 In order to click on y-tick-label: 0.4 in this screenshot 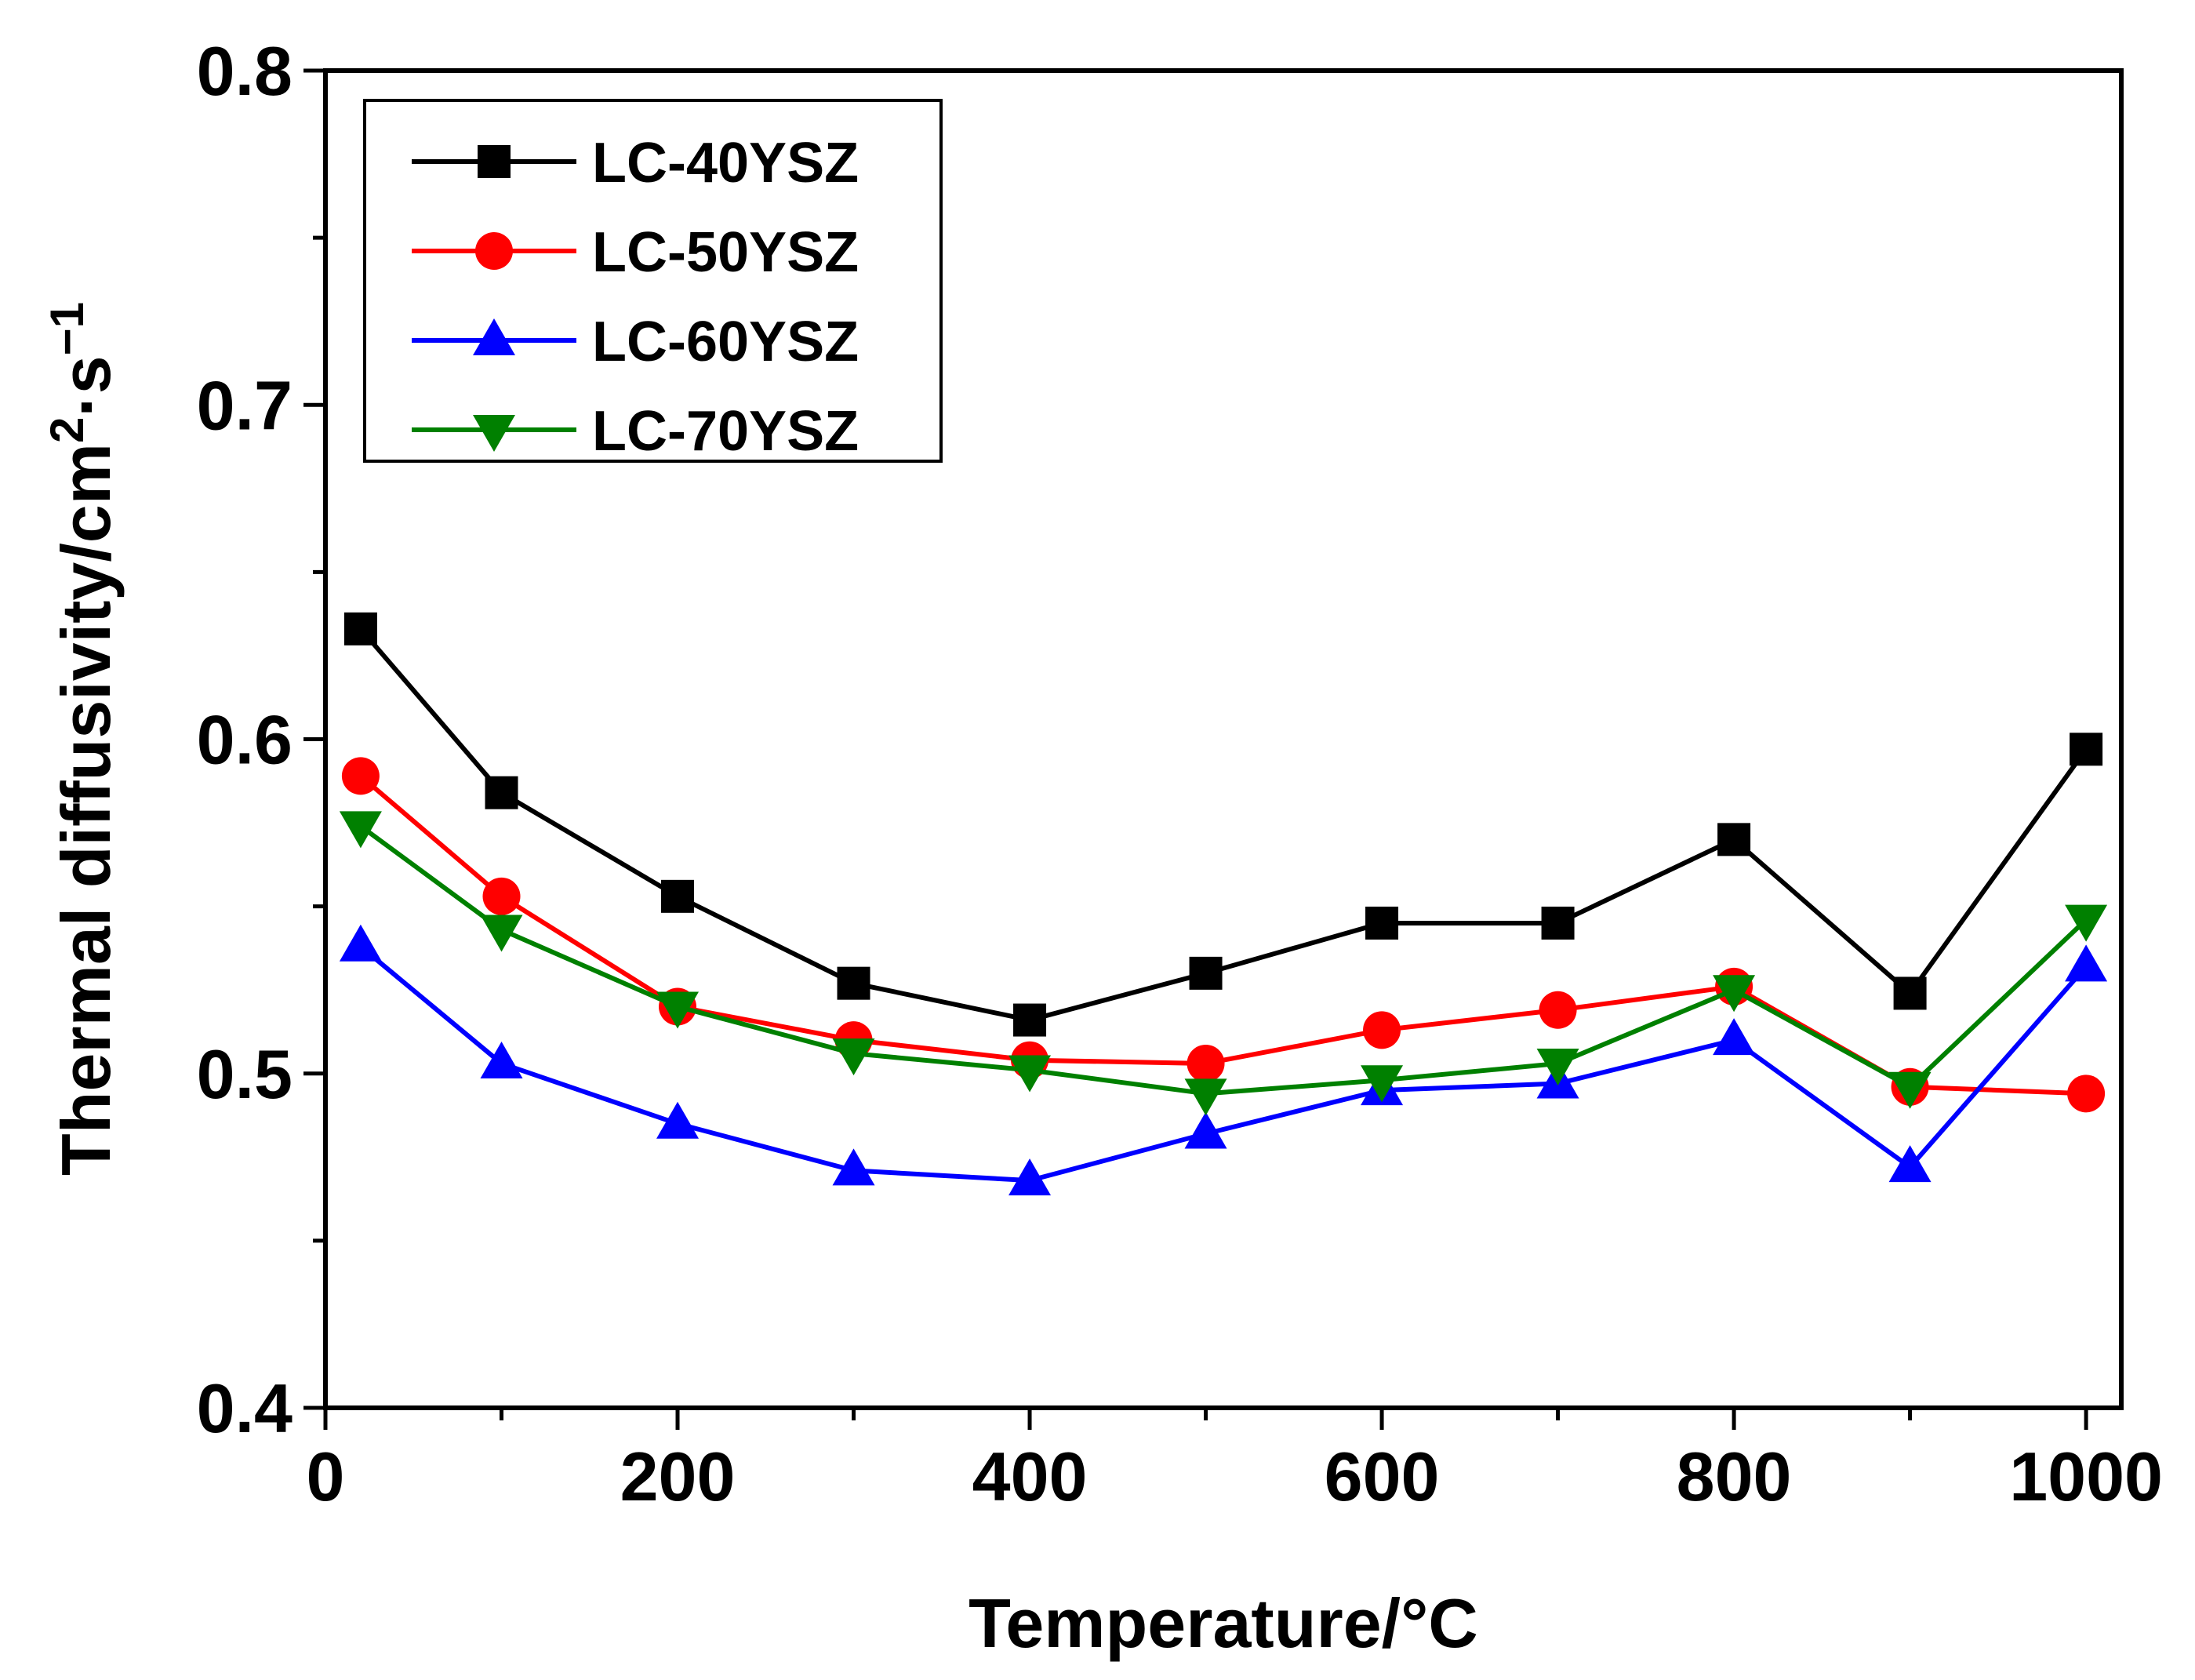, I will do `click(245, 1408)`.